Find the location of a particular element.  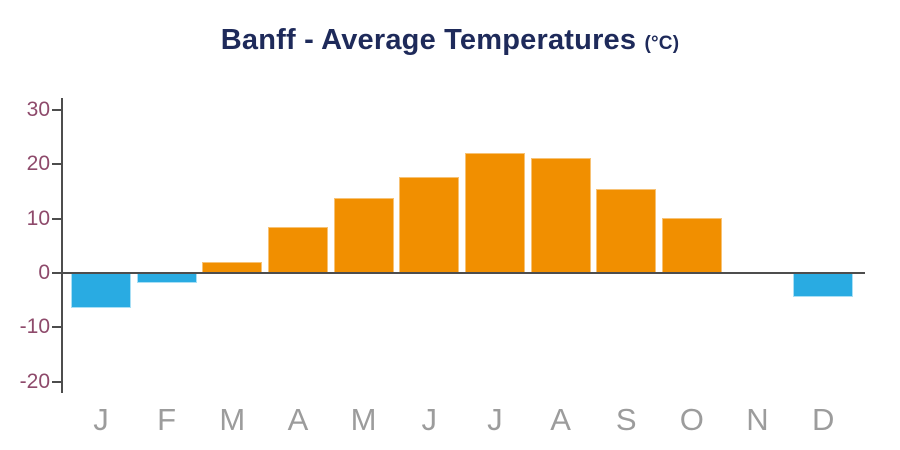

y-tick-label--20: -20 is located at coordinates (34, 381).